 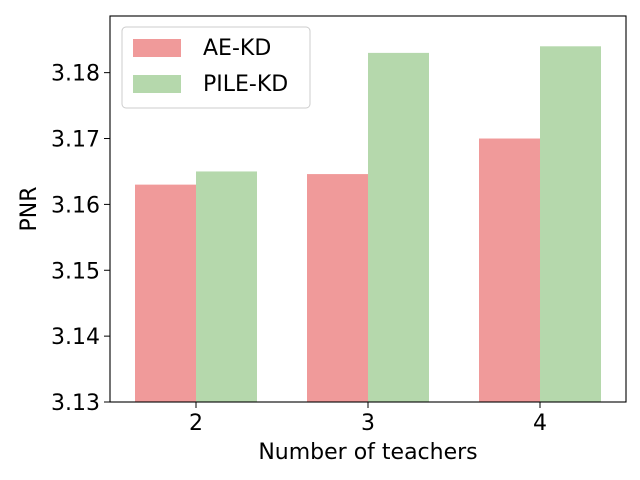 I want to click on y-axis-label: PNR, so click(x=29, y=208).